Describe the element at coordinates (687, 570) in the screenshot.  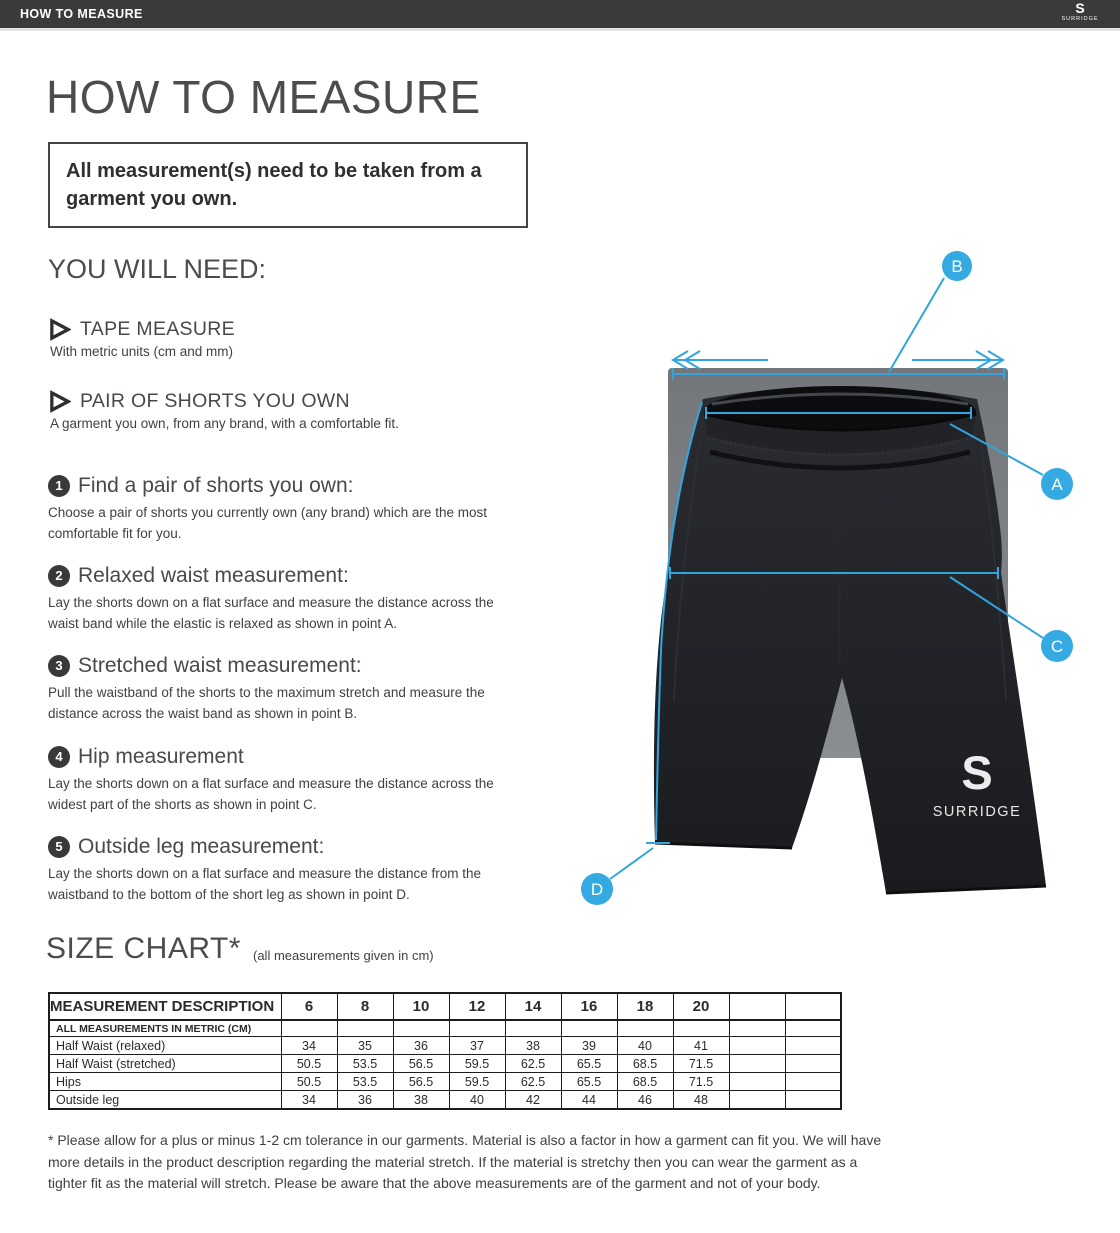
I see `left-seam` at that location.